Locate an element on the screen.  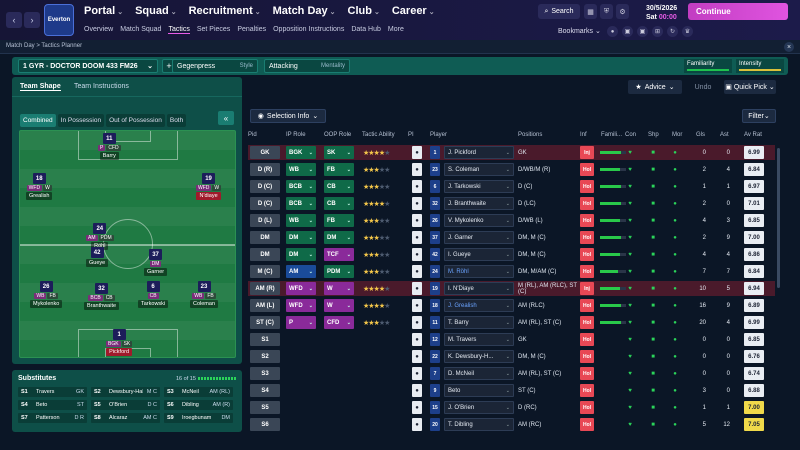
advice-button: ★ Advice ⌄ is located at coordinates (655, 87).